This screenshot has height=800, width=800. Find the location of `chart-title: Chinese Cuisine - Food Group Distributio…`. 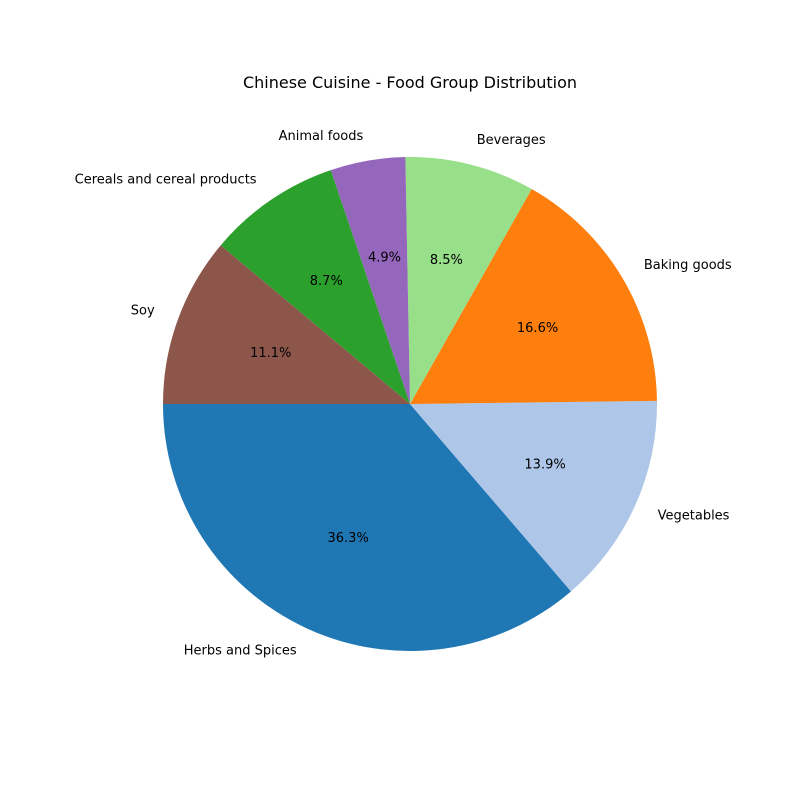

chart-title: Chinese Cuisine - Food Group Distributio… is located at coordinates (410, 82).